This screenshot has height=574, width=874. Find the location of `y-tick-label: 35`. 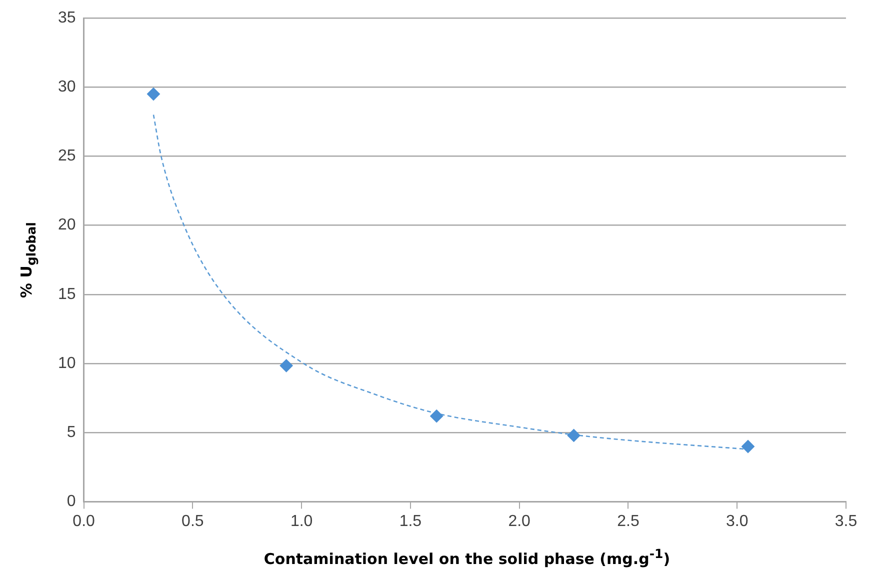

y-tick-label: 35 is located at coordinates (67, 17).